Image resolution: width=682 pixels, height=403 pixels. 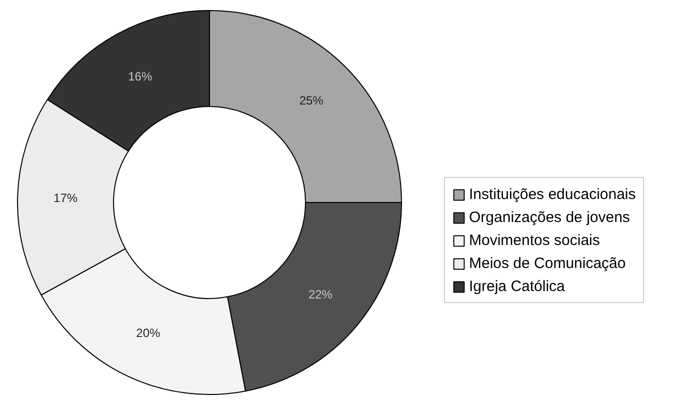 I want to click on legend-label: Organizações de jovens, so click(x=549, y=217).